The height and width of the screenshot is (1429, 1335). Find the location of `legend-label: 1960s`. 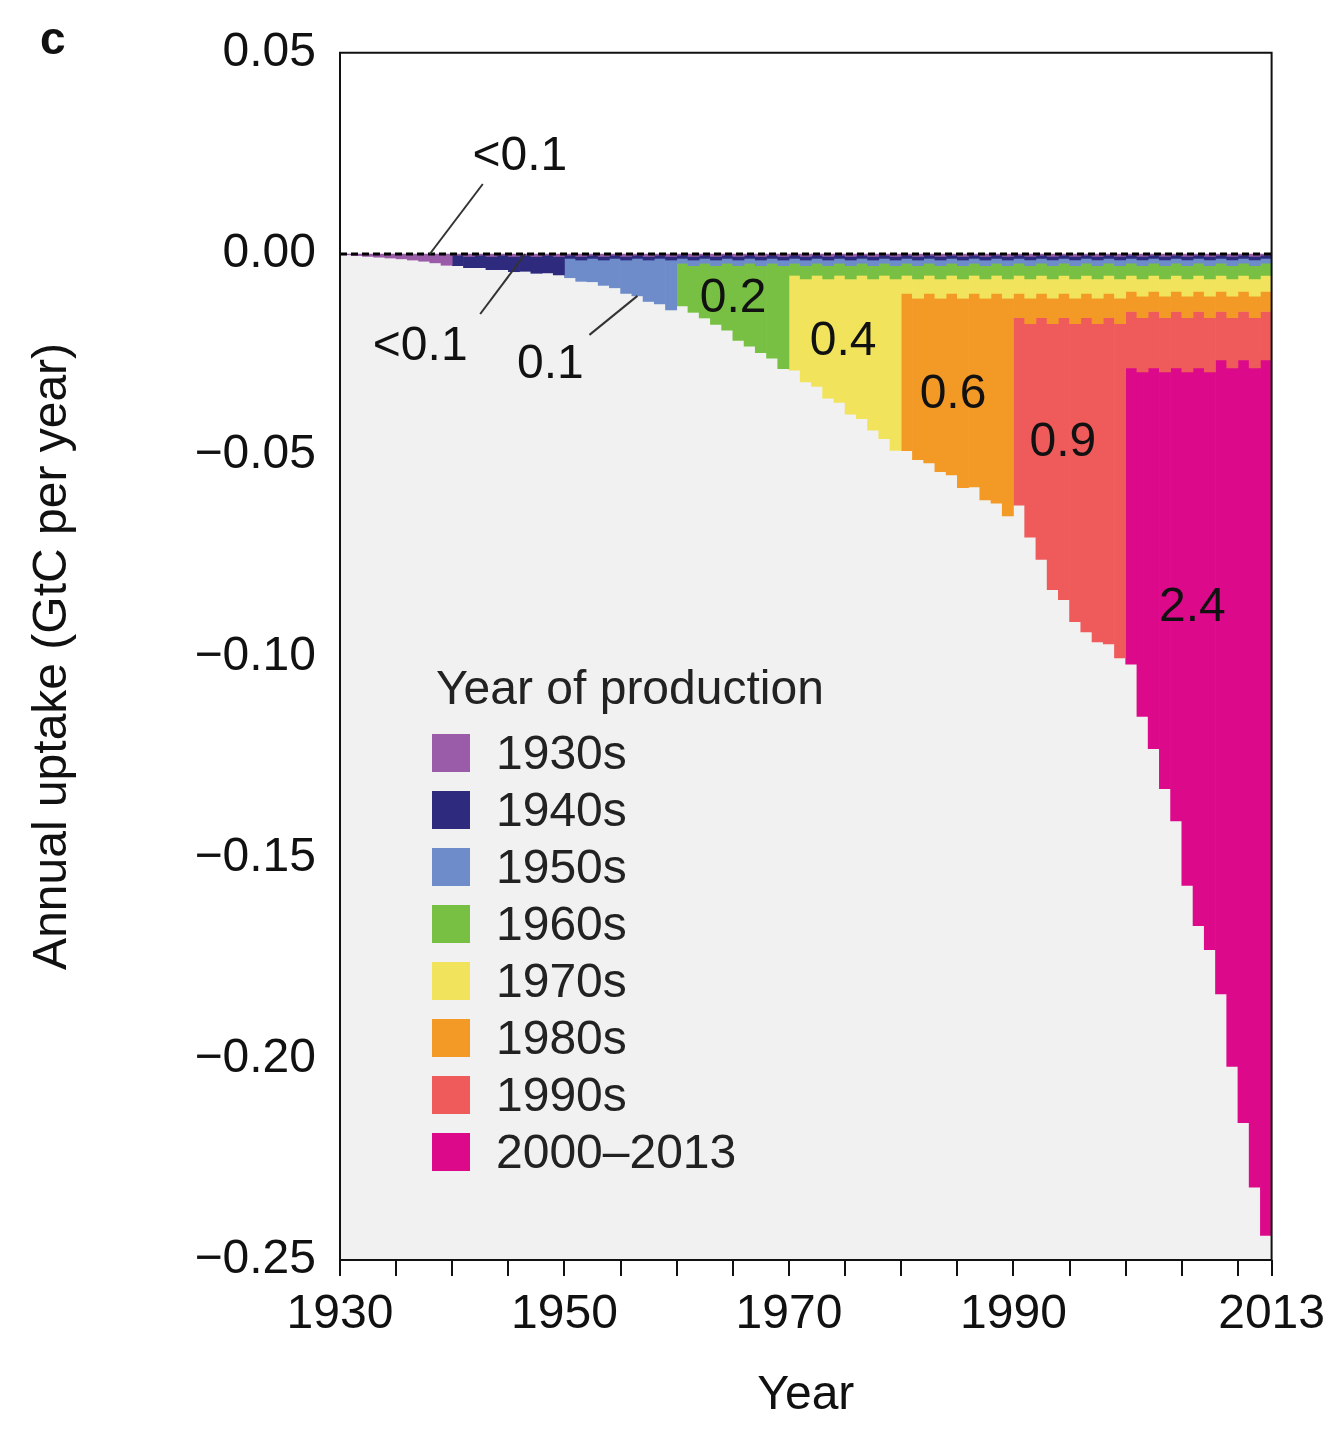

legend-label: 1960s is located at coordinates (561, 924).